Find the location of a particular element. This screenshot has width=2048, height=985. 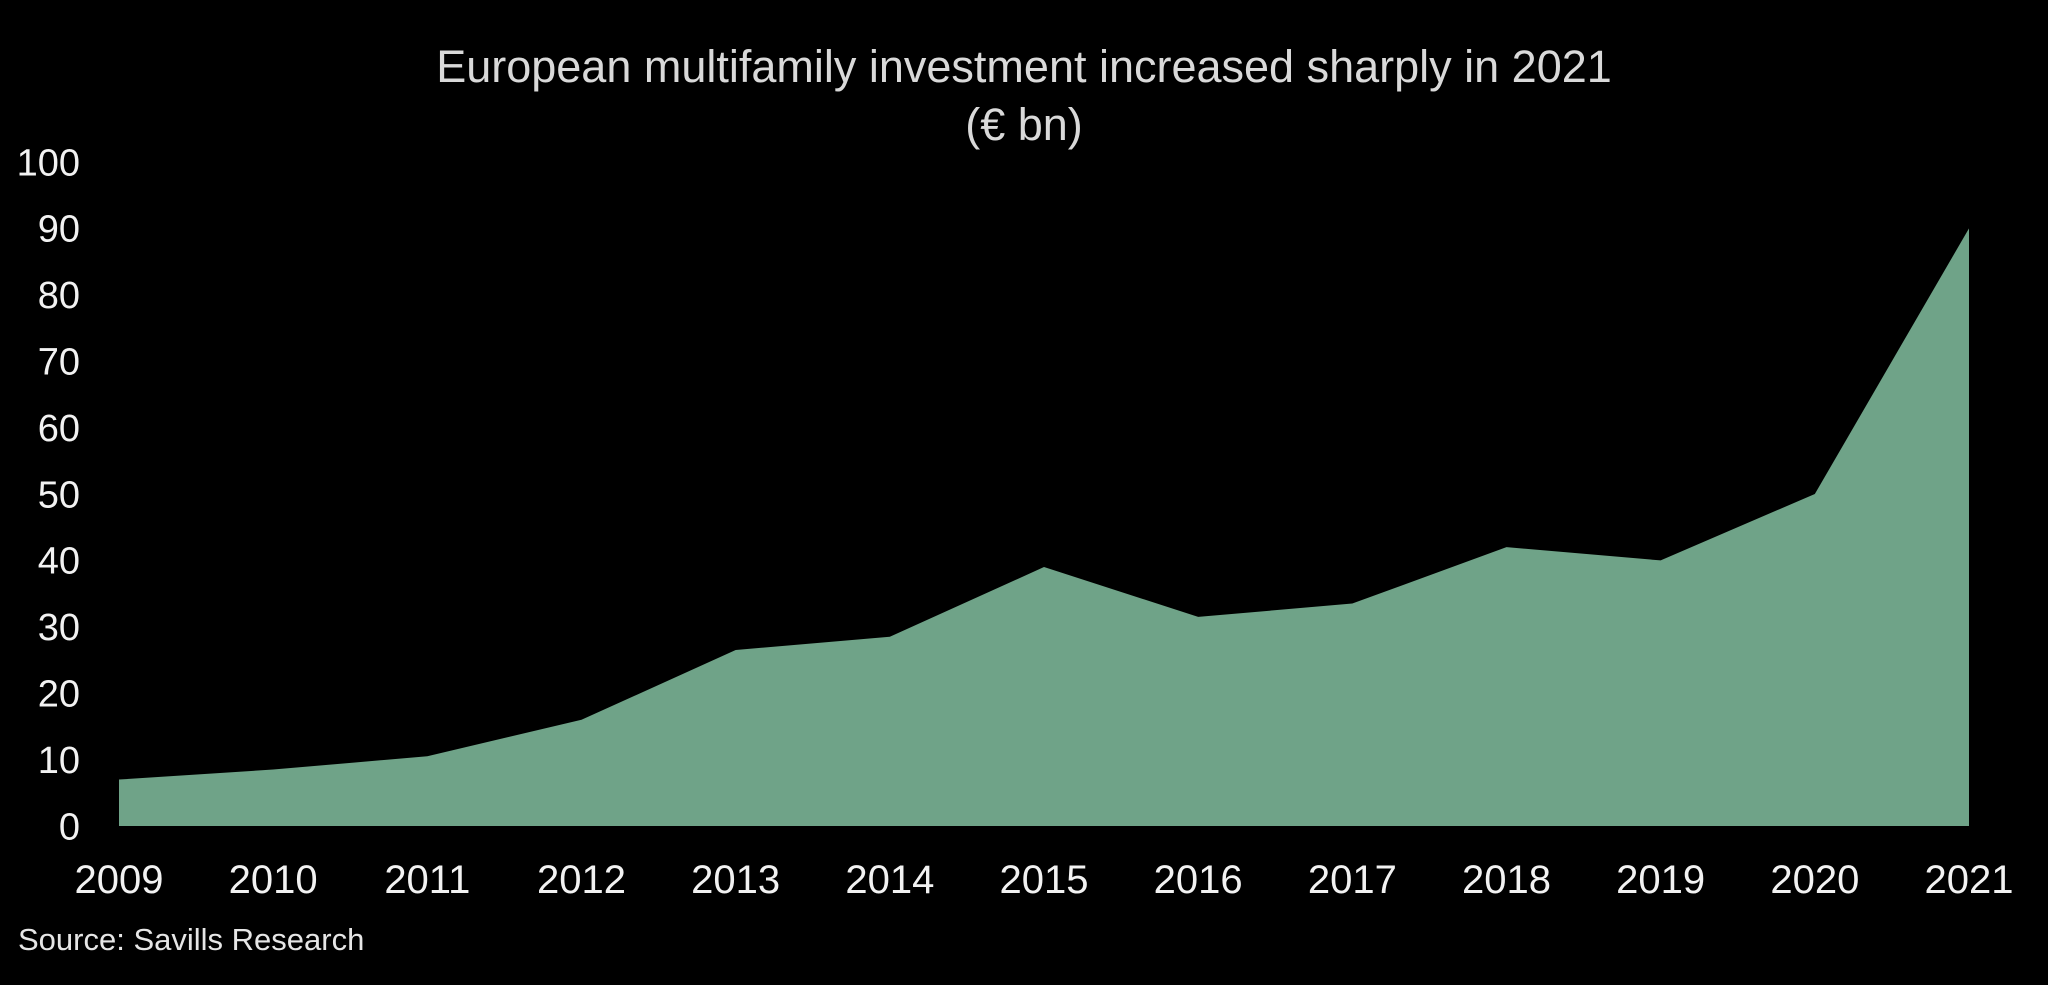

y-axis-tick-label: 20 is located at coordinates (59, 695).